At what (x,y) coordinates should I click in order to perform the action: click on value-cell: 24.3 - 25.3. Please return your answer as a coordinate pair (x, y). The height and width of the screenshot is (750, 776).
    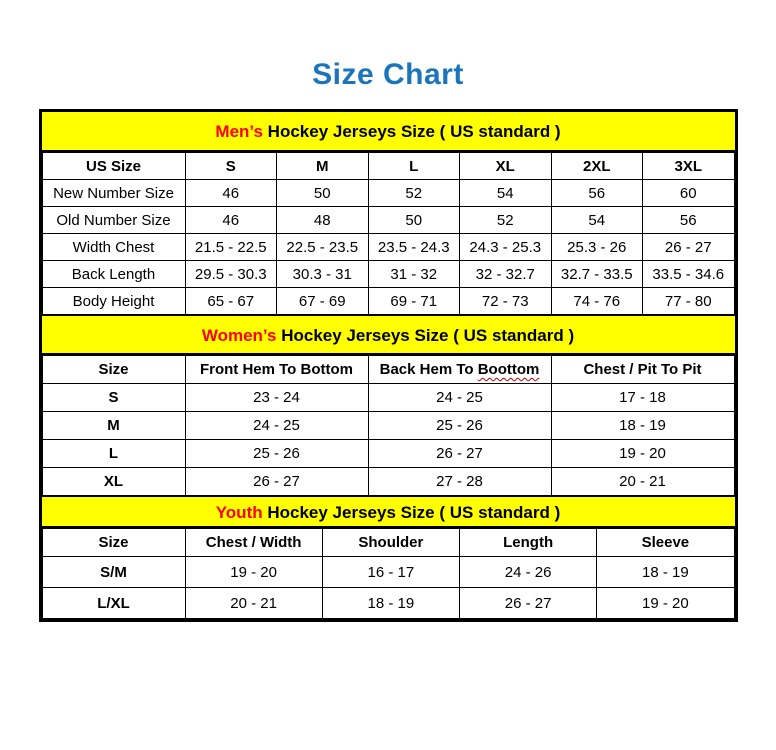
    Looking at the image, I should click on (505, 247).